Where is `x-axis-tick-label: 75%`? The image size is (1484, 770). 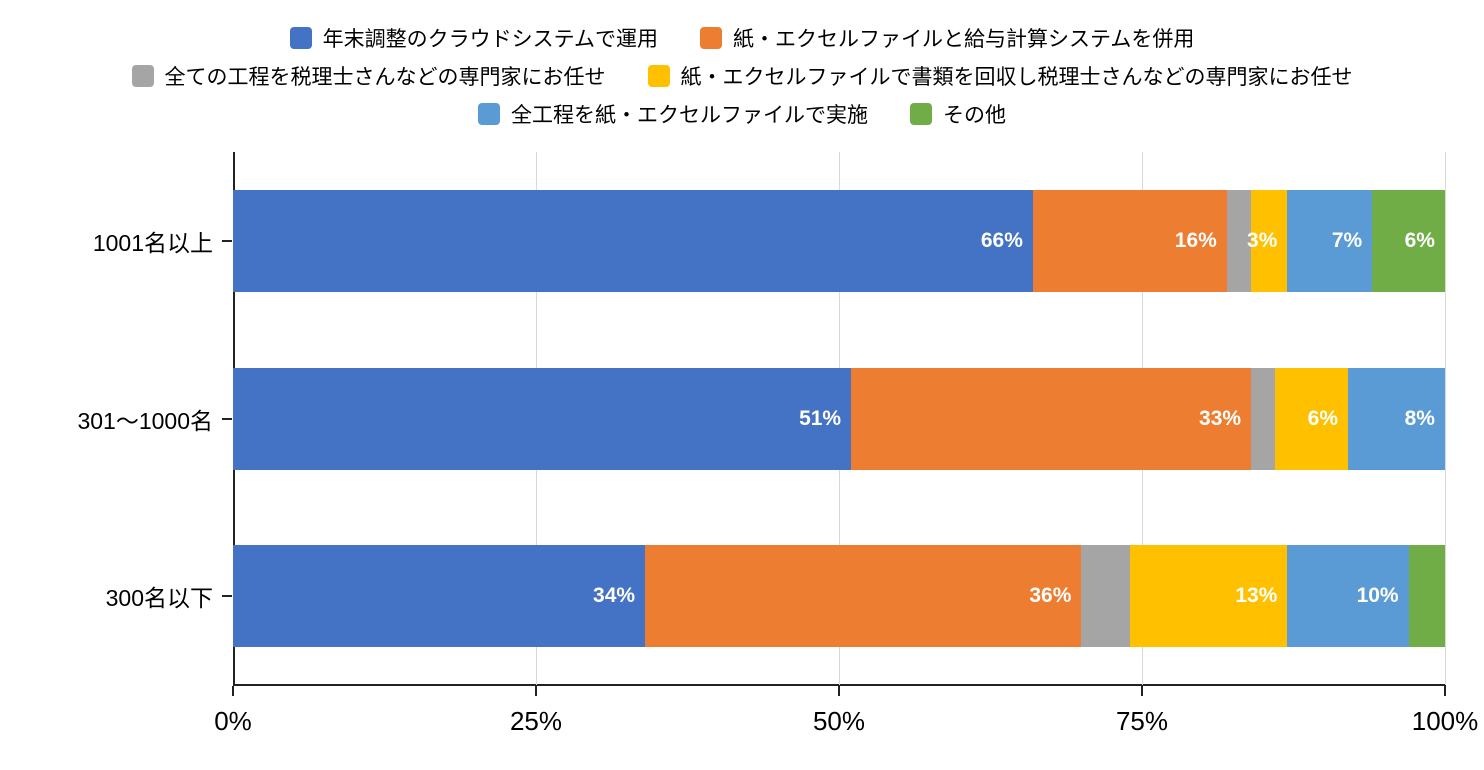 x-axis-tick-label: 75% is located at coordinates (1142, 721).